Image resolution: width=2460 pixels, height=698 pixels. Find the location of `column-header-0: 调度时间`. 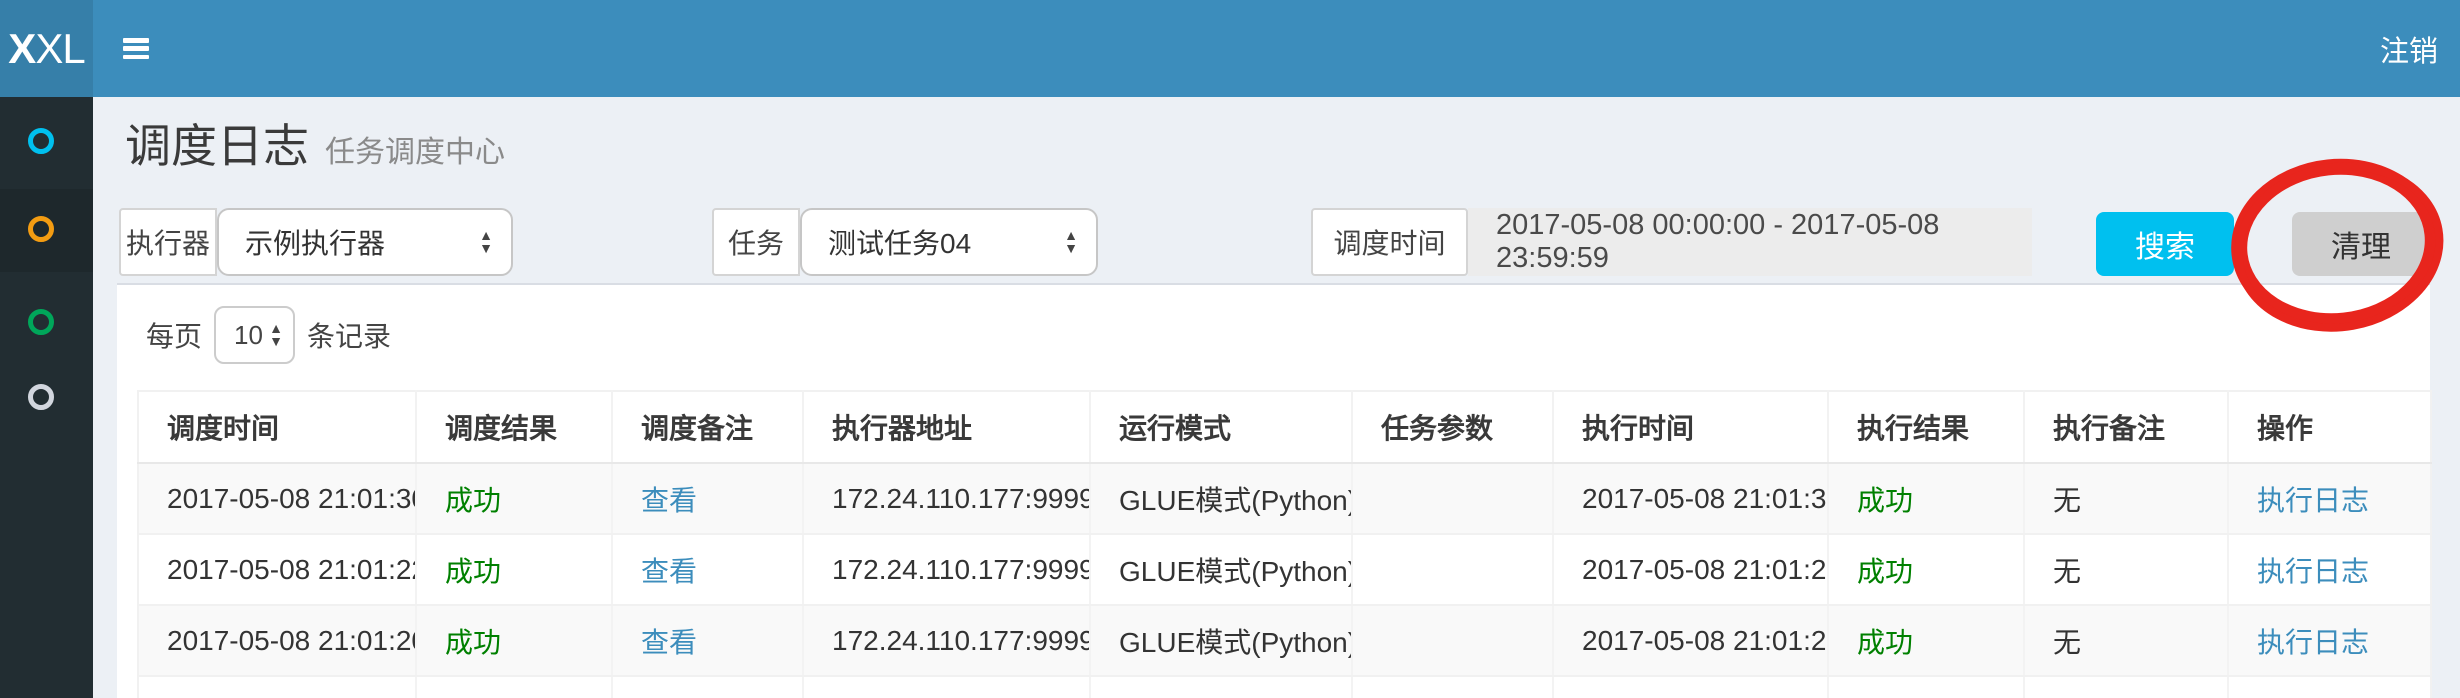

column-header-0: 调度时间 is located at coordinates (277, 427).